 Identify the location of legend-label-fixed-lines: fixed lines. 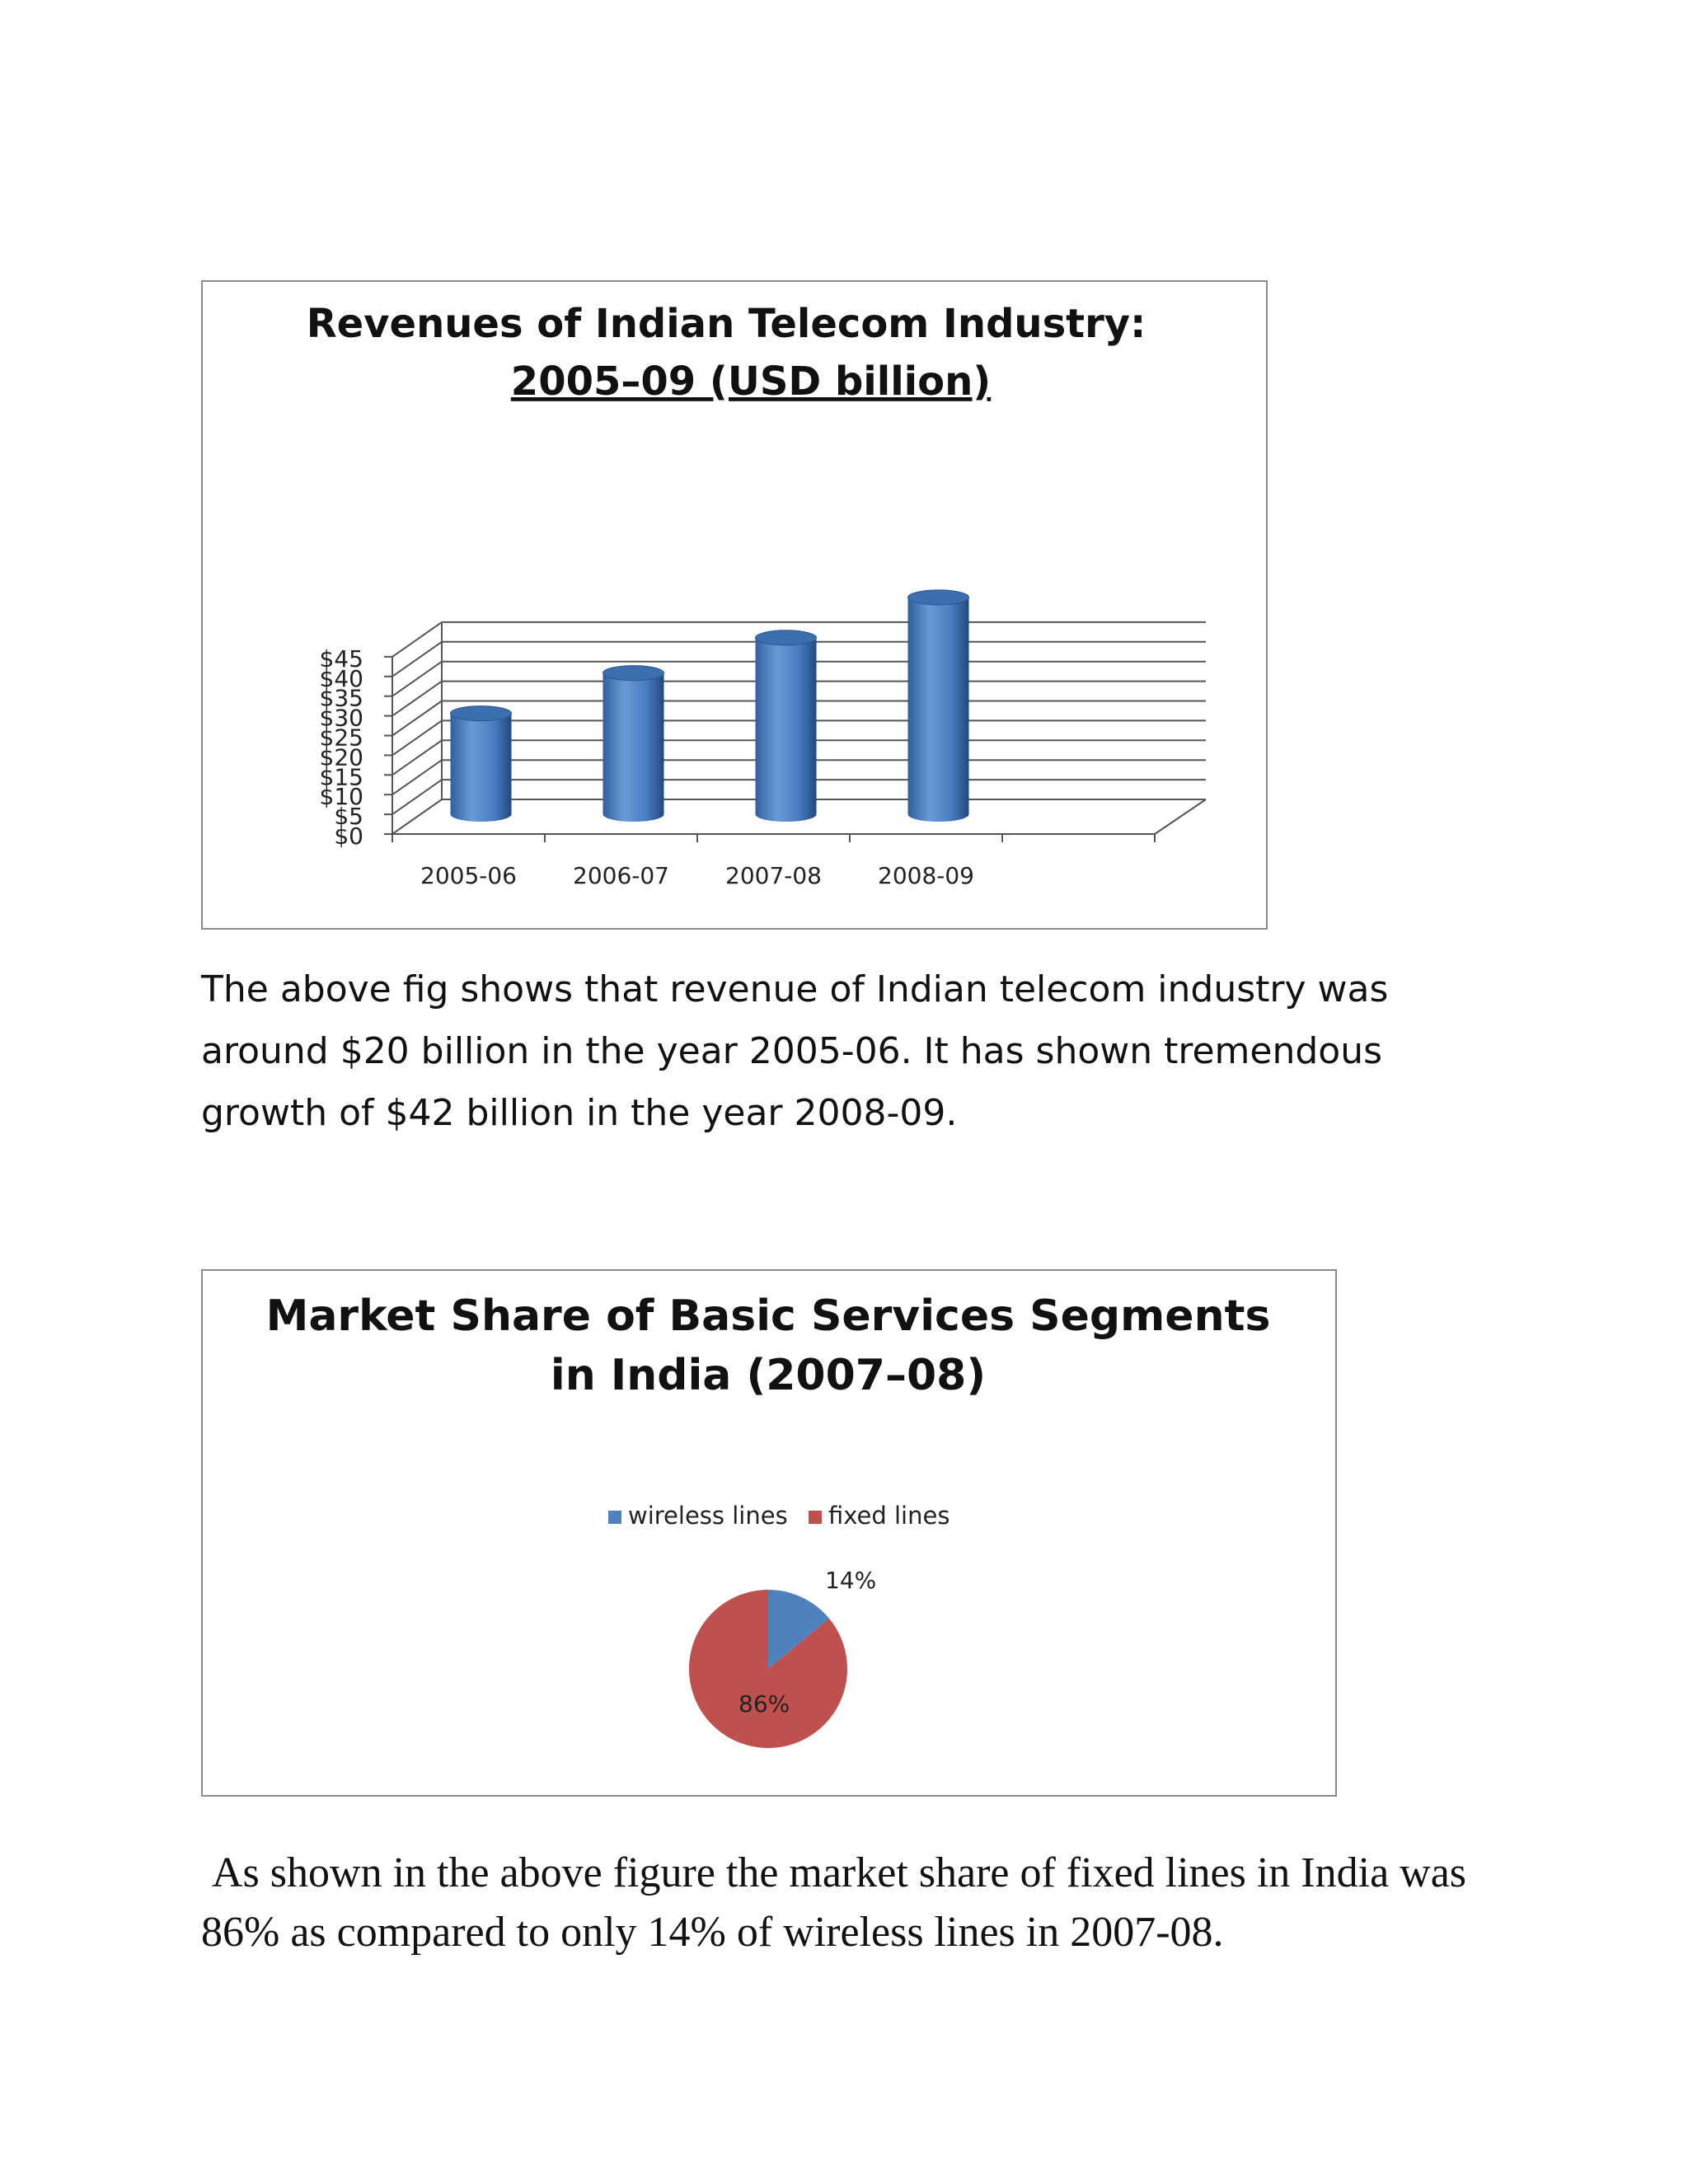
(889, 1516).